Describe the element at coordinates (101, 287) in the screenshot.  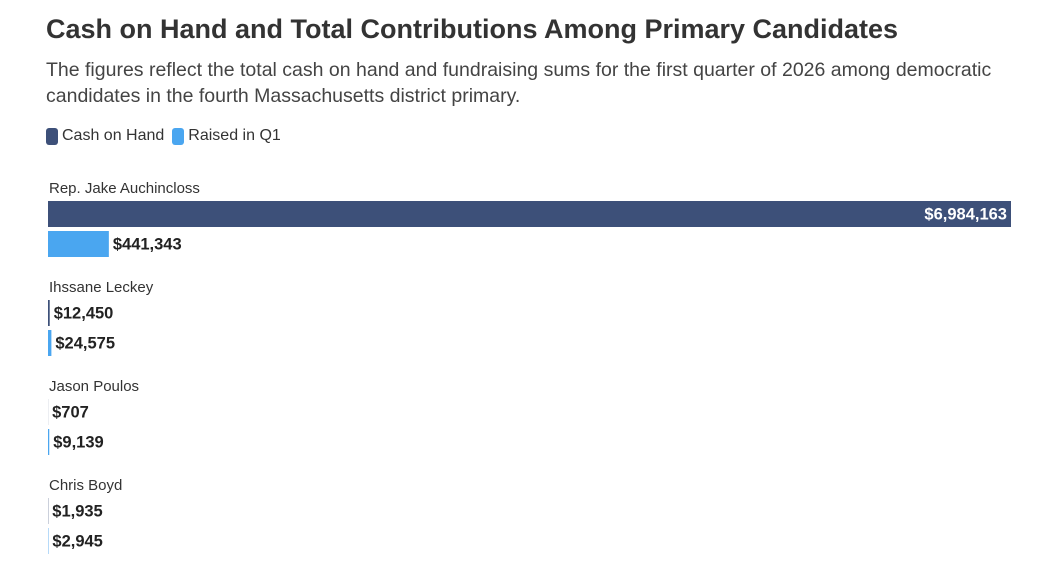
I see `category-label: Ihssane Leckey` at that location.